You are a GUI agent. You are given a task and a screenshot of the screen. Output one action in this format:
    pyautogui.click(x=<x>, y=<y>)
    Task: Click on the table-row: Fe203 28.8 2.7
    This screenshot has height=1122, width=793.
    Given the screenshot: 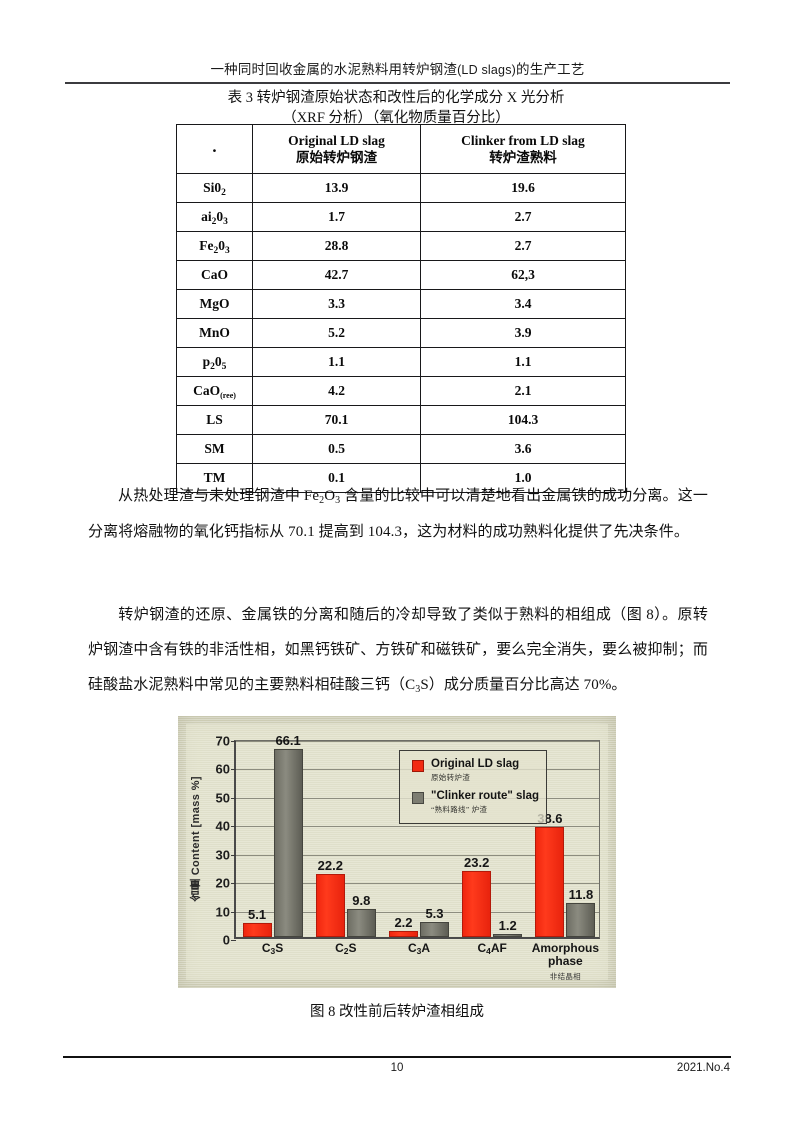 What is the action you would take?
    pyautogui.click(x=401, y=246)
    